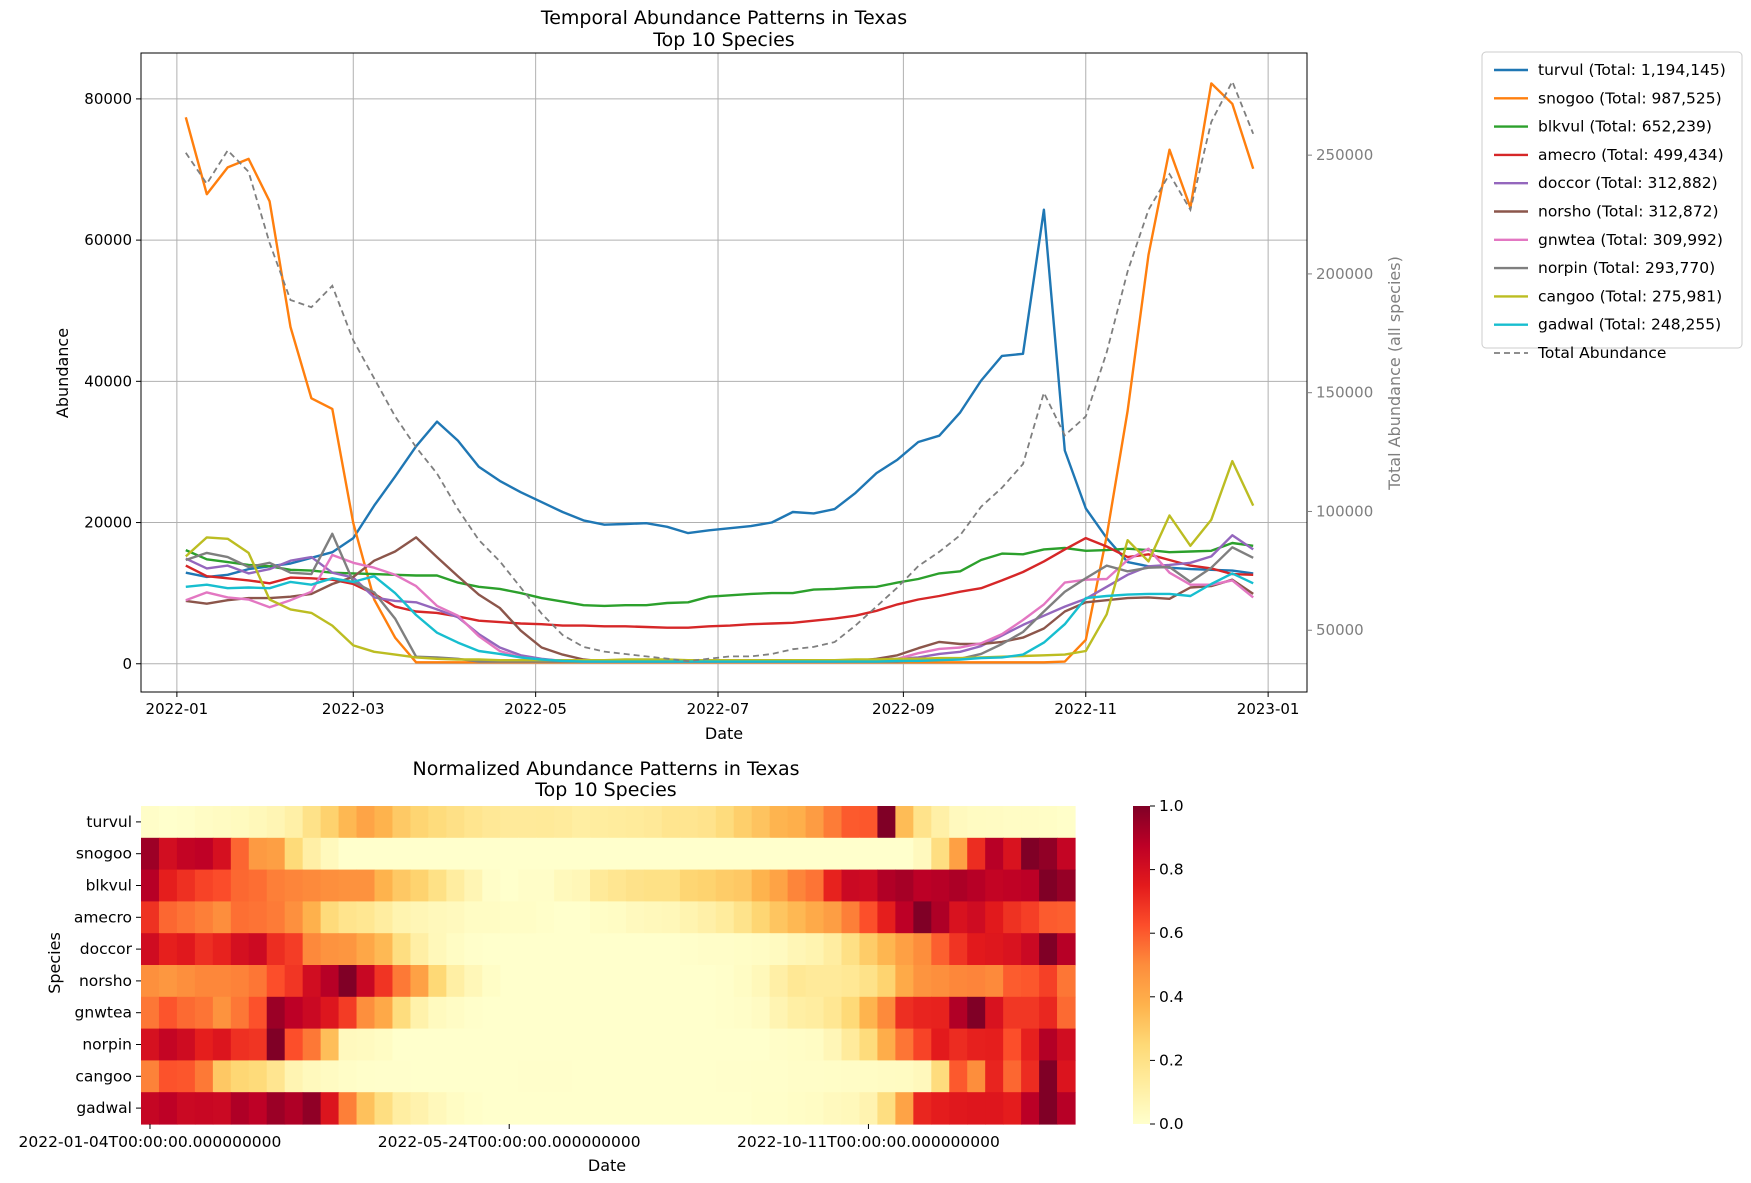 The image size is (1751, 1183). What do you see at coordinates (535, 709) in the screenshot?
I see `x-tick-label: 2022-05` at bounding box center [535, 709].